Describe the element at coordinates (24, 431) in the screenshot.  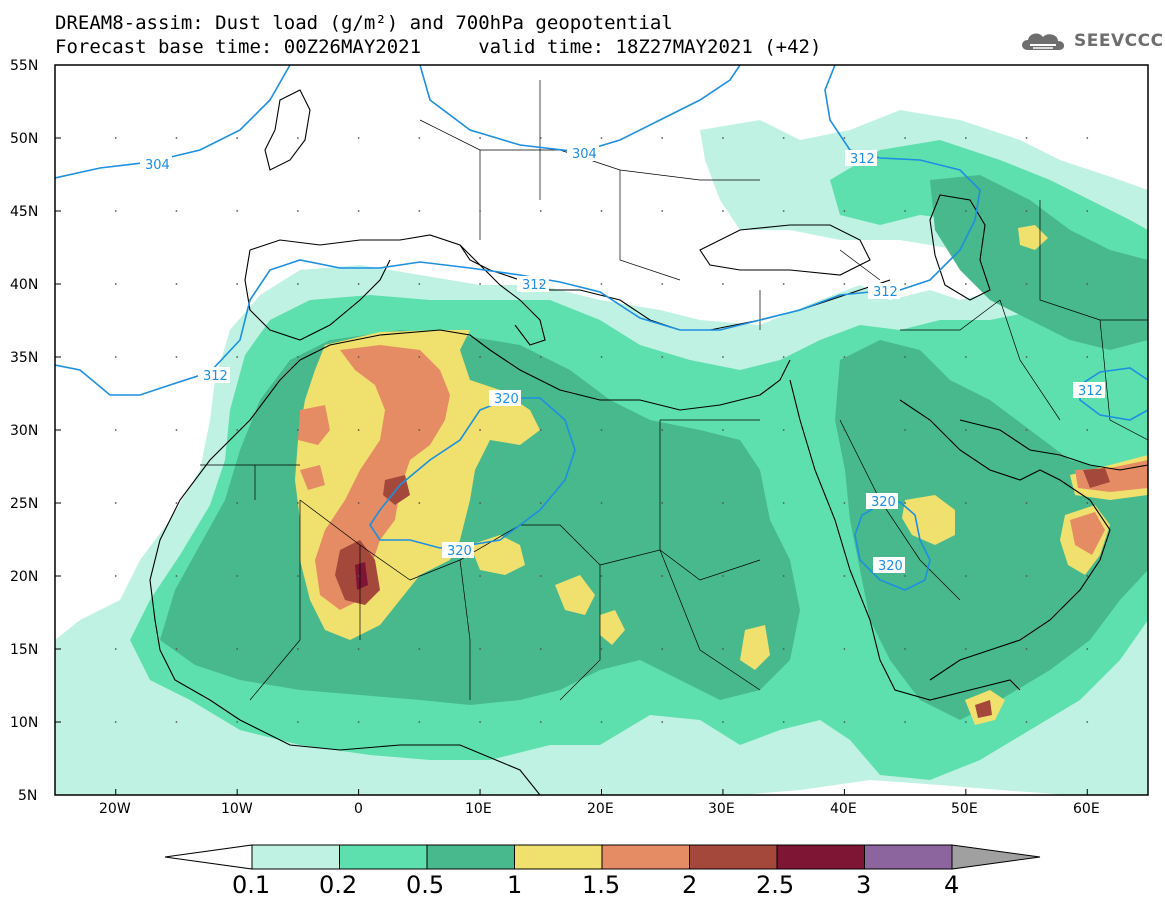
I see `lat-label-30n: 30N` at that location.